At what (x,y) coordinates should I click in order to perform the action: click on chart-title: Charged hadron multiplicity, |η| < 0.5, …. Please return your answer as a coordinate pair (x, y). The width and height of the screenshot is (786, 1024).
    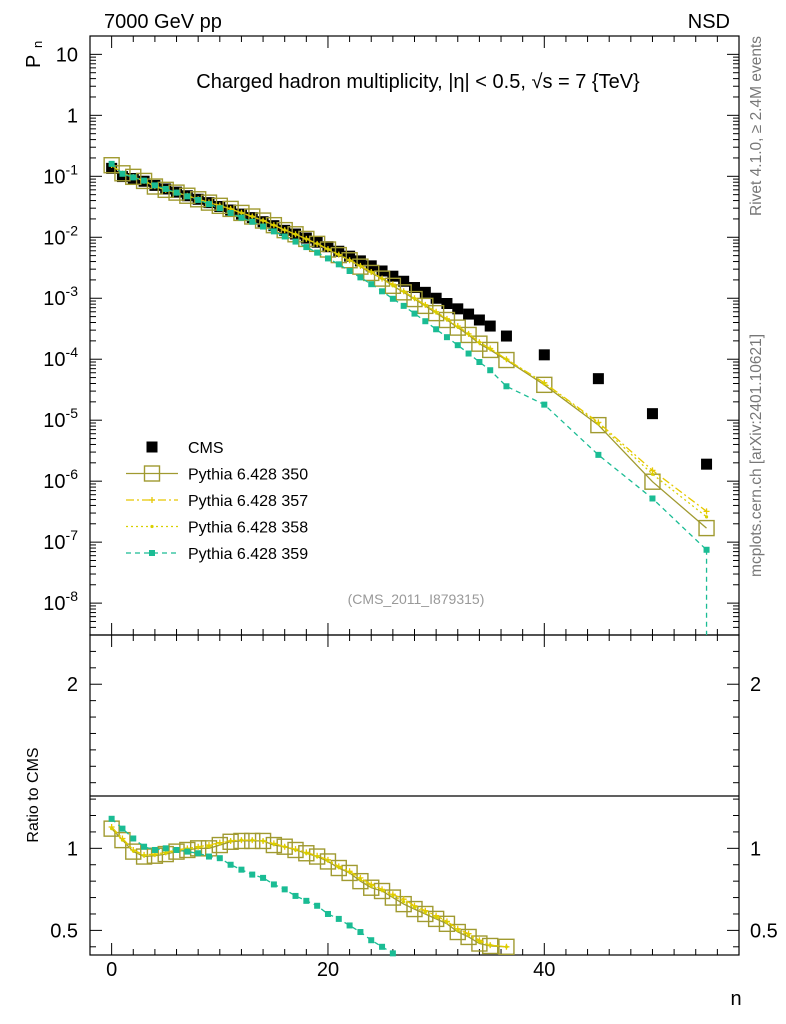
    Looking at the image, I should click on (418, 82).